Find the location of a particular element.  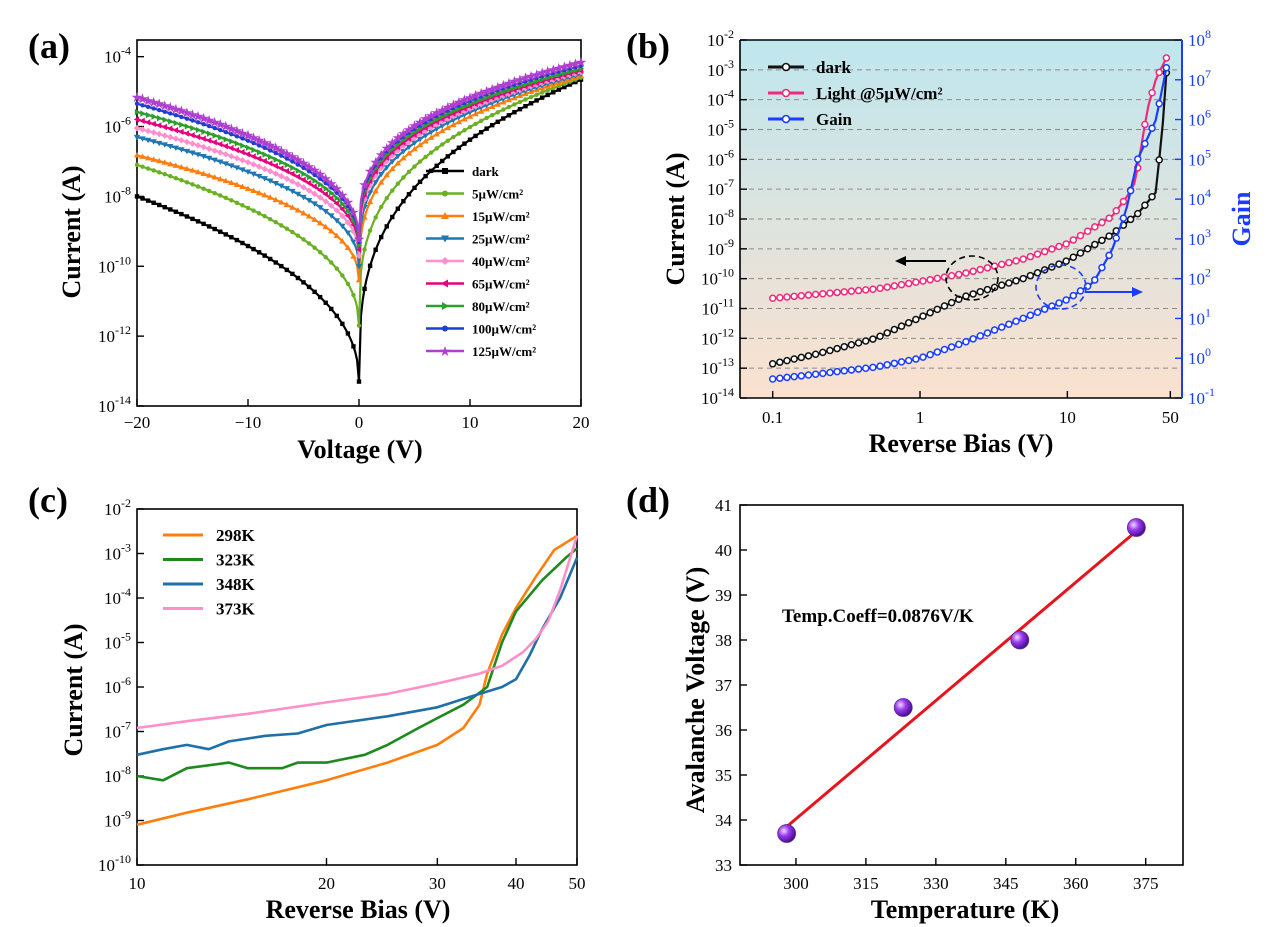

panel-b-legend-marker is located at coordinates (786, 119).